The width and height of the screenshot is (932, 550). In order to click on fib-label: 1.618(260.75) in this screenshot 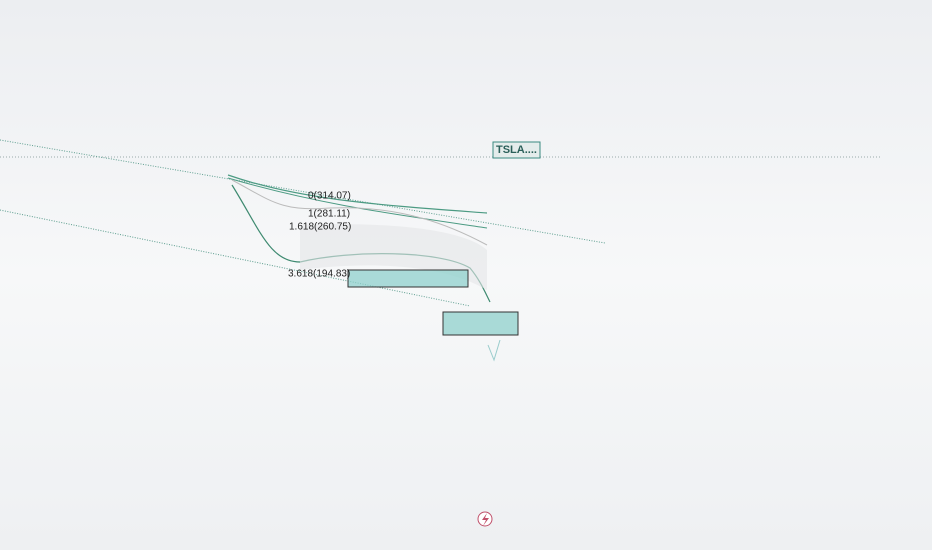, I will do `click(320, 227)`.